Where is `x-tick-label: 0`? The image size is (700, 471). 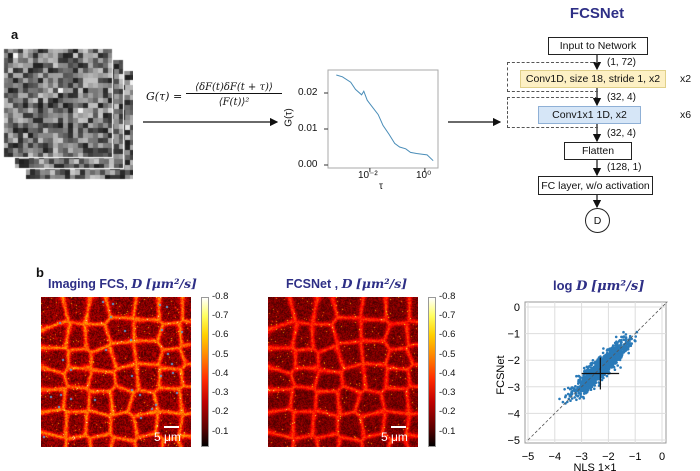 x-tick-label: 0 is located at coordinates (662, 457).